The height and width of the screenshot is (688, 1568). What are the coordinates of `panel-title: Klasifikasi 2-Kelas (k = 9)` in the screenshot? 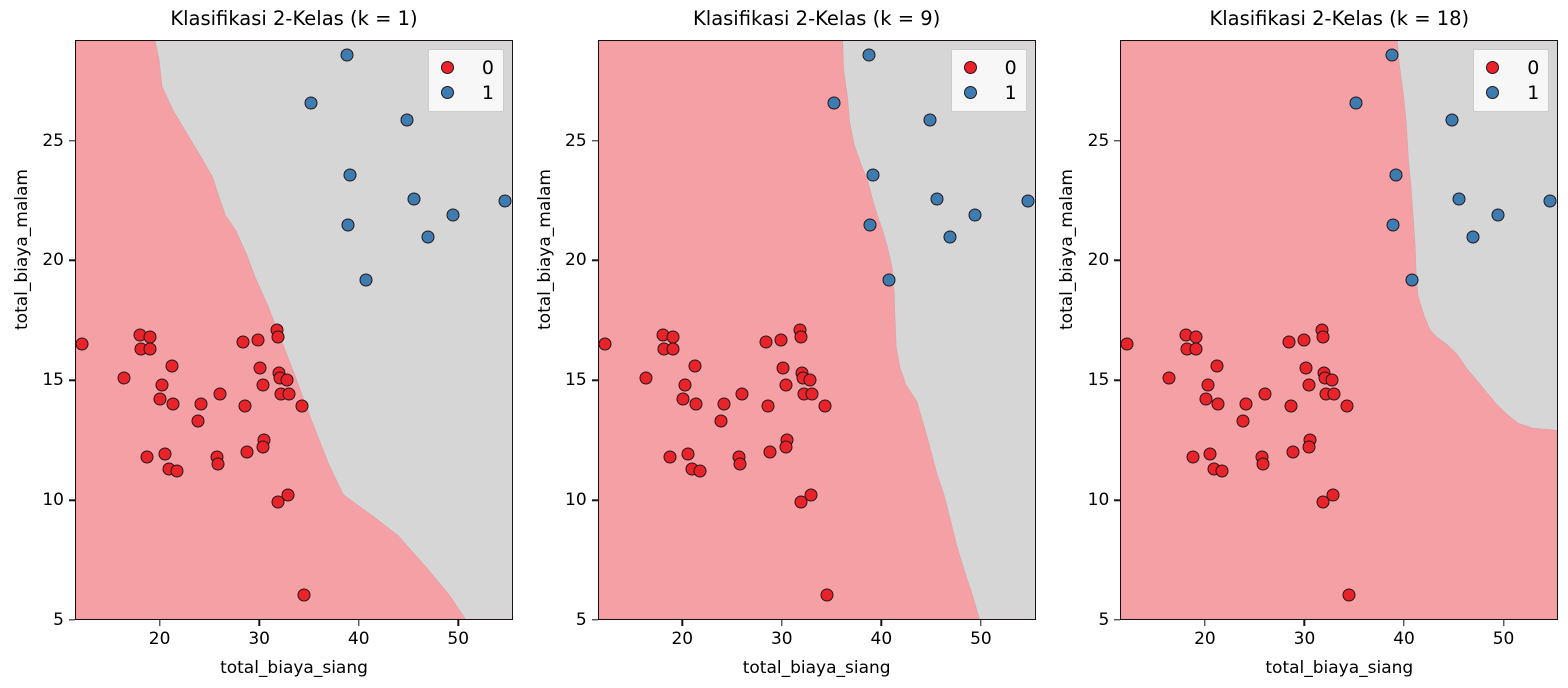 It's located at (816, 18).